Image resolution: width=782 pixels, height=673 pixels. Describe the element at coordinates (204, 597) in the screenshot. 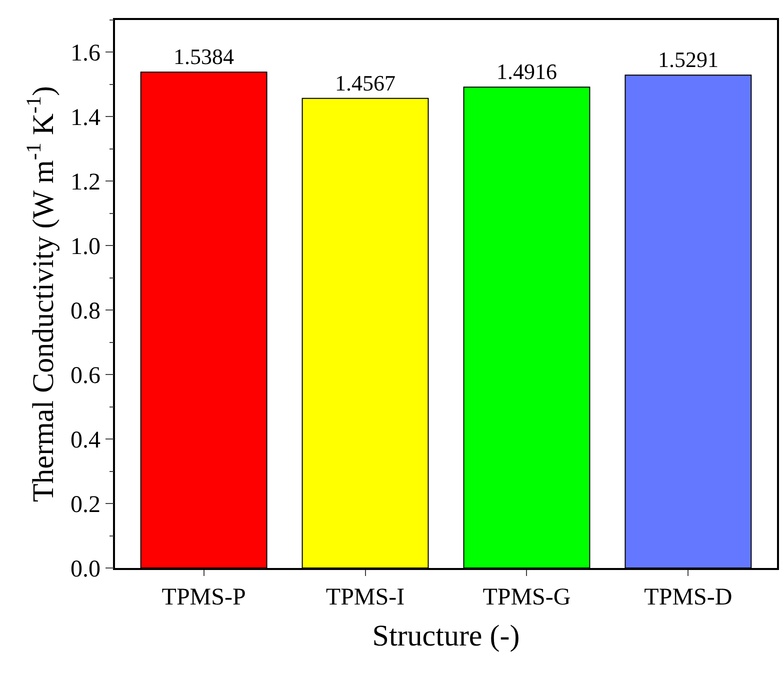

I see `x-tick-label: TPMS-P` at that location.